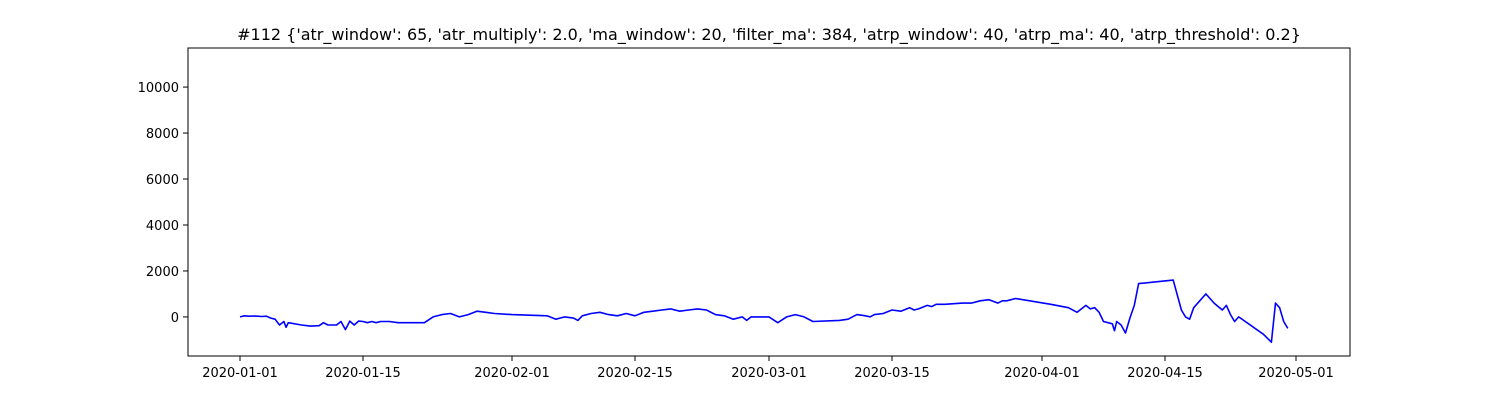  I want to click on y-tick-label: 6000, so click(162, 180).